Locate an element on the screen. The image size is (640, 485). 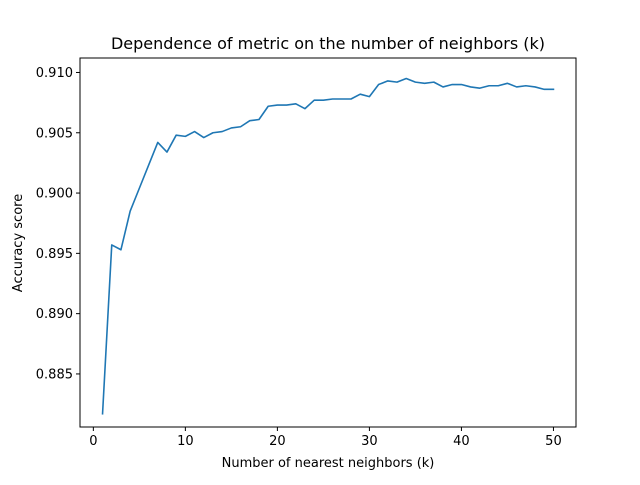
y-axis-title: Accuracy score is located at coordinates (18, 243).